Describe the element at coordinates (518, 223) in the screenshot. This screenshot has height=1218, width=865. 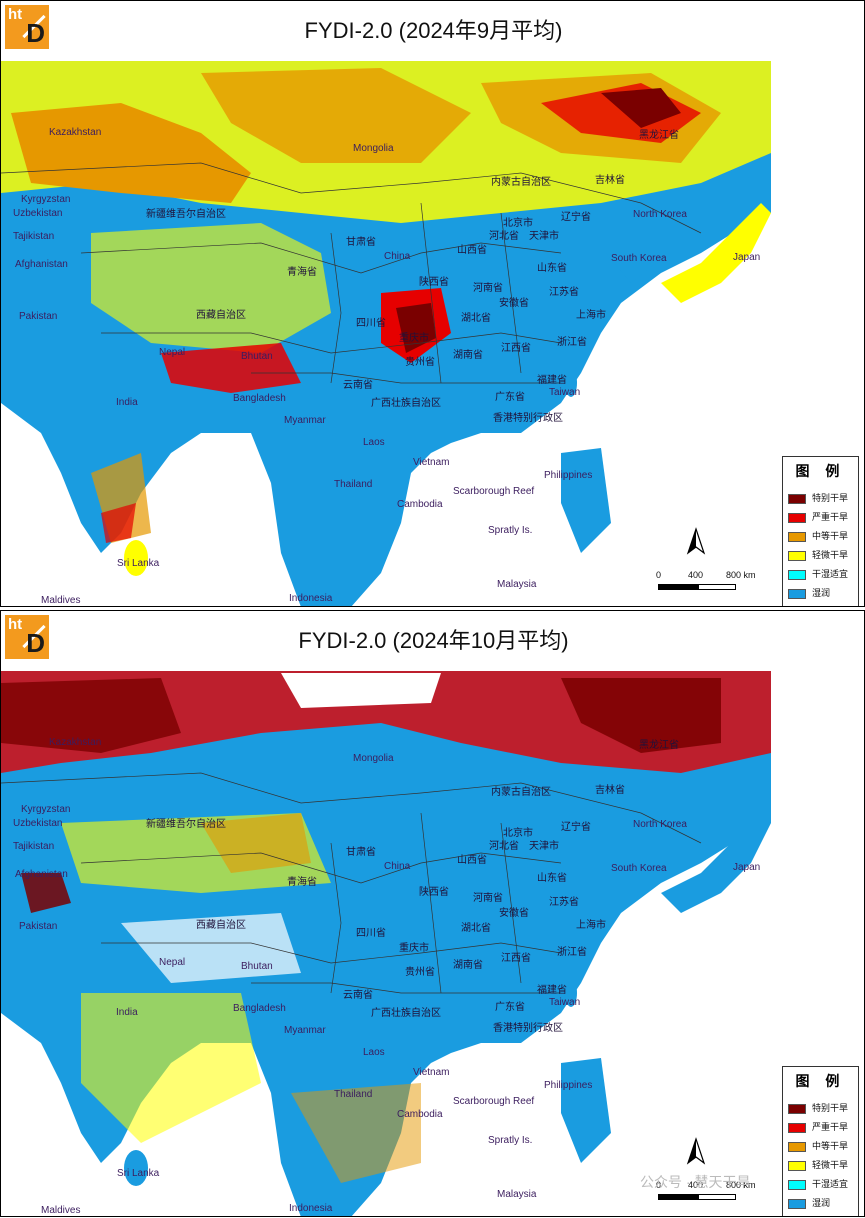
I see `place-label: 北京市` at that location.